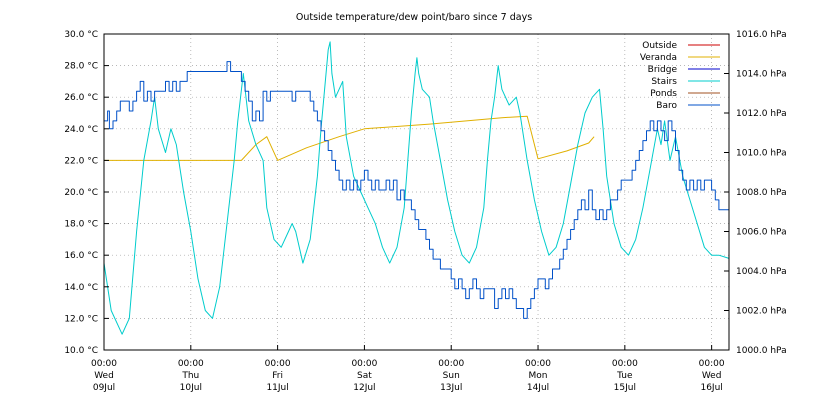 The width and height of the screenshot is (820, 400). What do you see at coordinates (538, 388) in the screenshot?
I see `x-tick-date: 14Jul` at bounding box center [538, 388].